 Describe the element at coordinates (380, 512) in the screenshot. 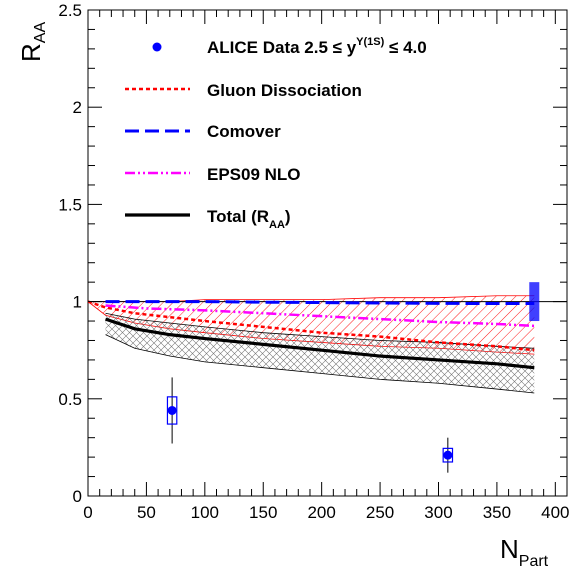

I see `x-tick-label: 250` at that location.